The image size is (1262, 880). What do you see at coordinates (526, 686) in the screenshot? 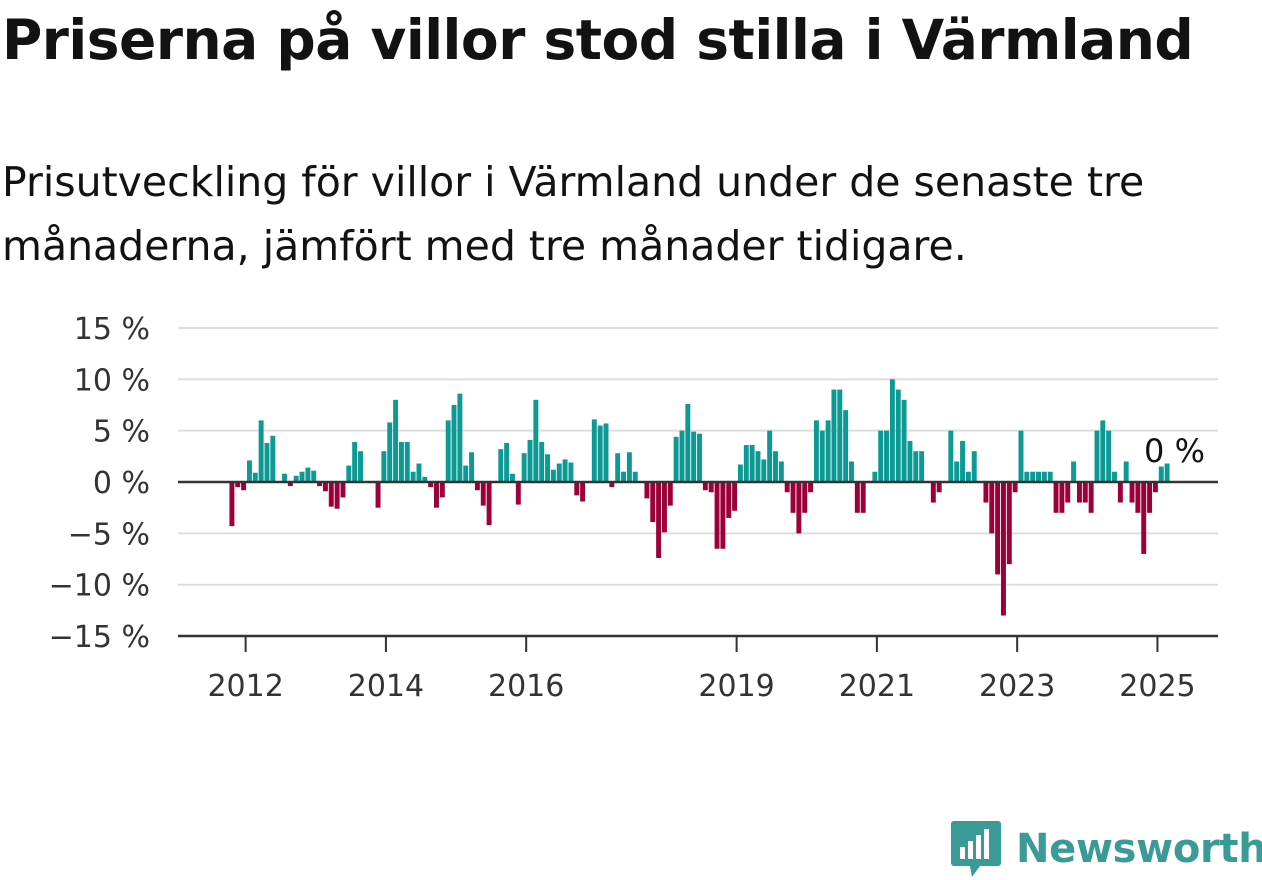
I see `x-tick-label: 2016` at bounding box center [526, 686].